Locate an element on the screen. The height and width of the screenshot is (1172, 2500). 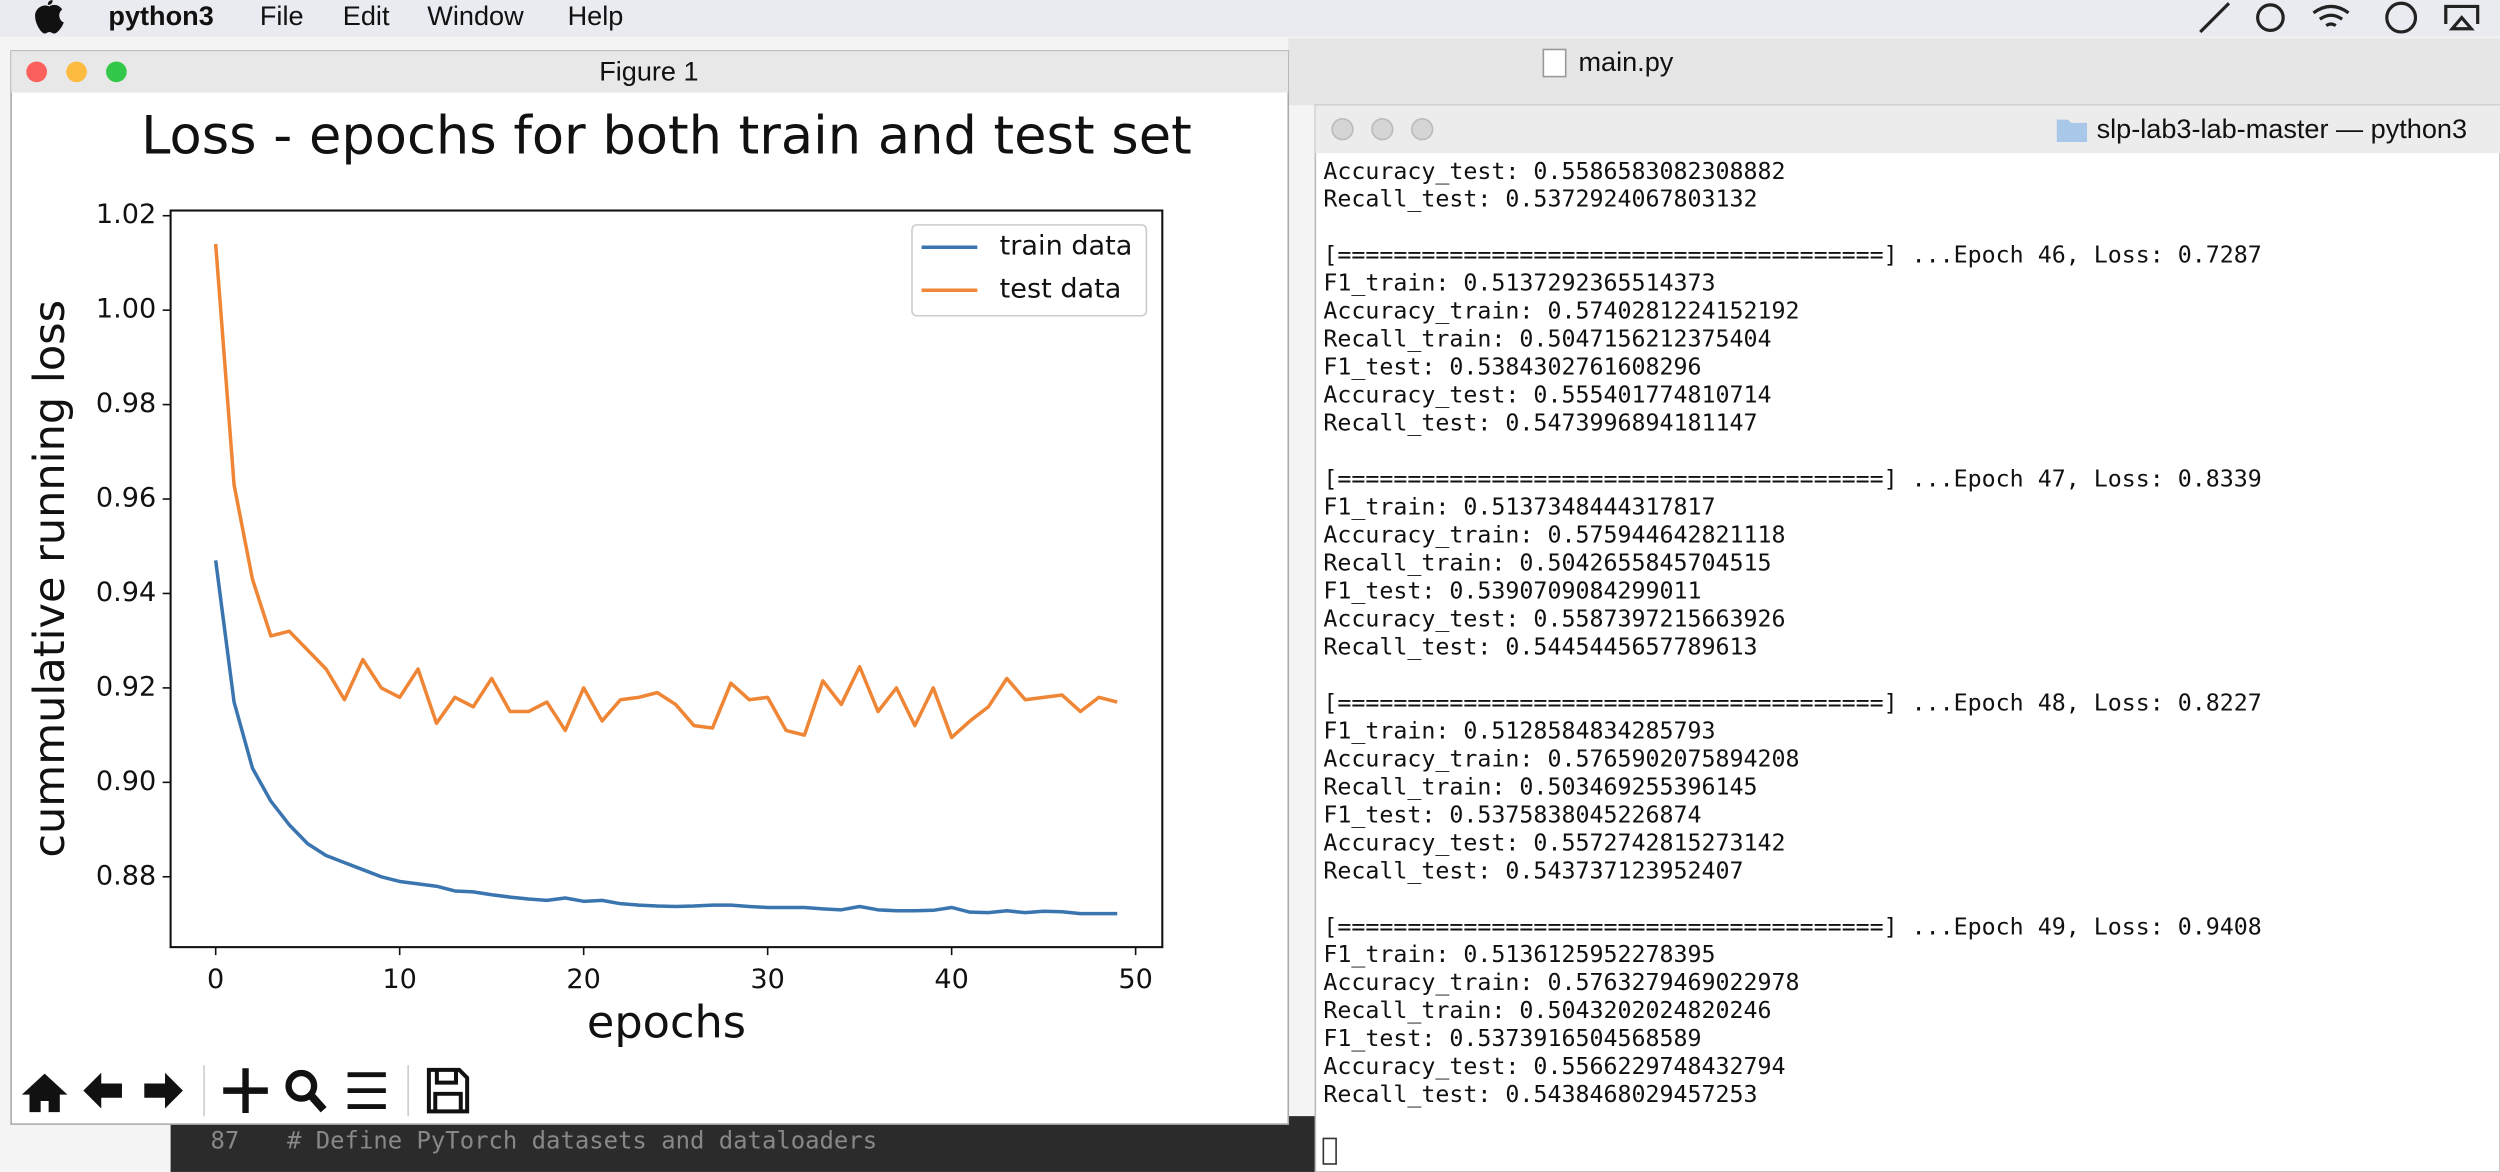
x-tick-label: 50 is located at coordinates (1135, 979).